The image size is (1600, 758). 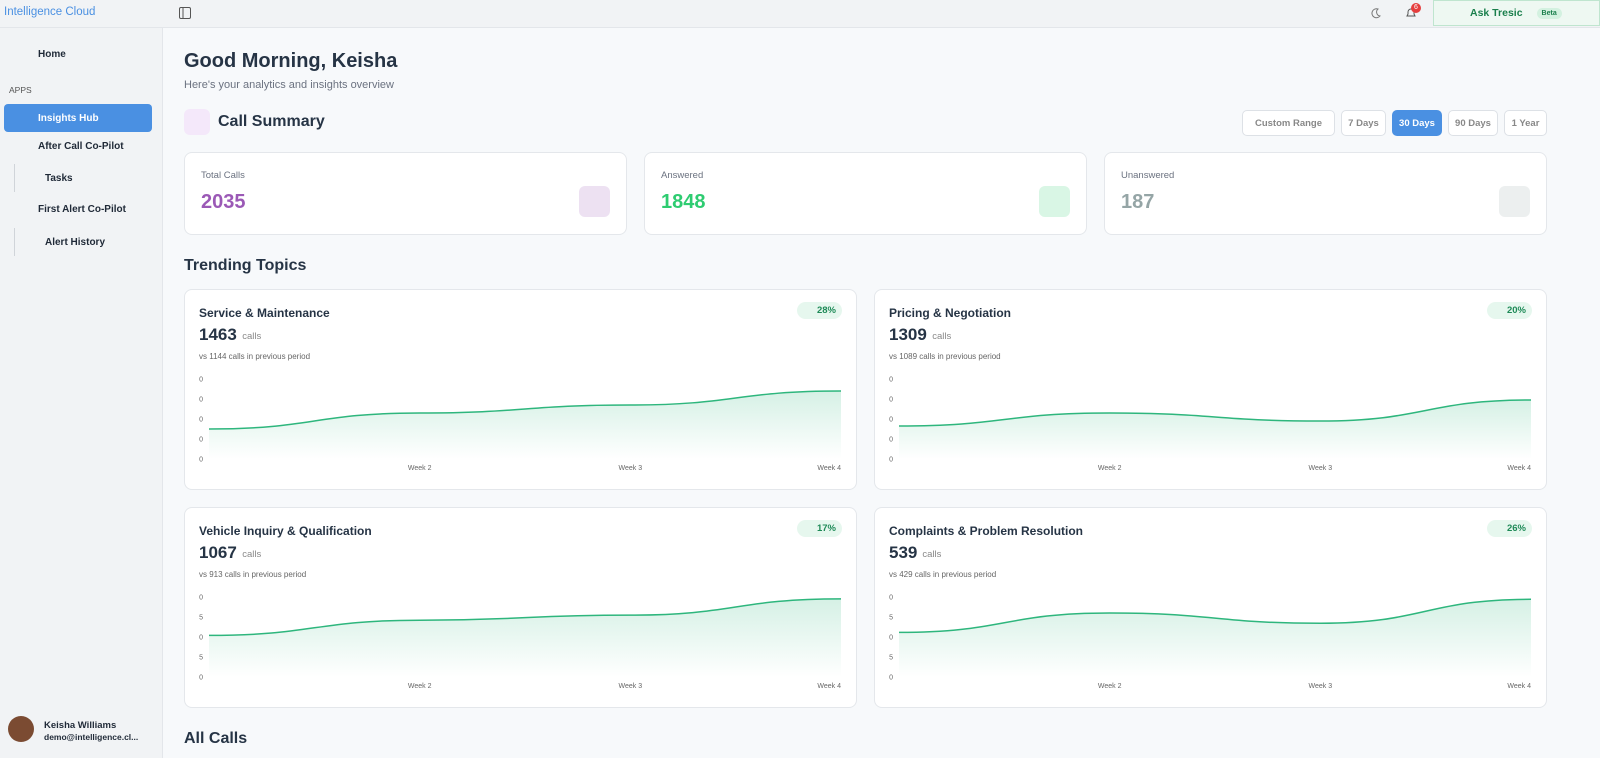 What do you see at coordinates (1509, 528) in the screenshot?
I see `change-badge: 26%` at bounding box center [1509, 528].